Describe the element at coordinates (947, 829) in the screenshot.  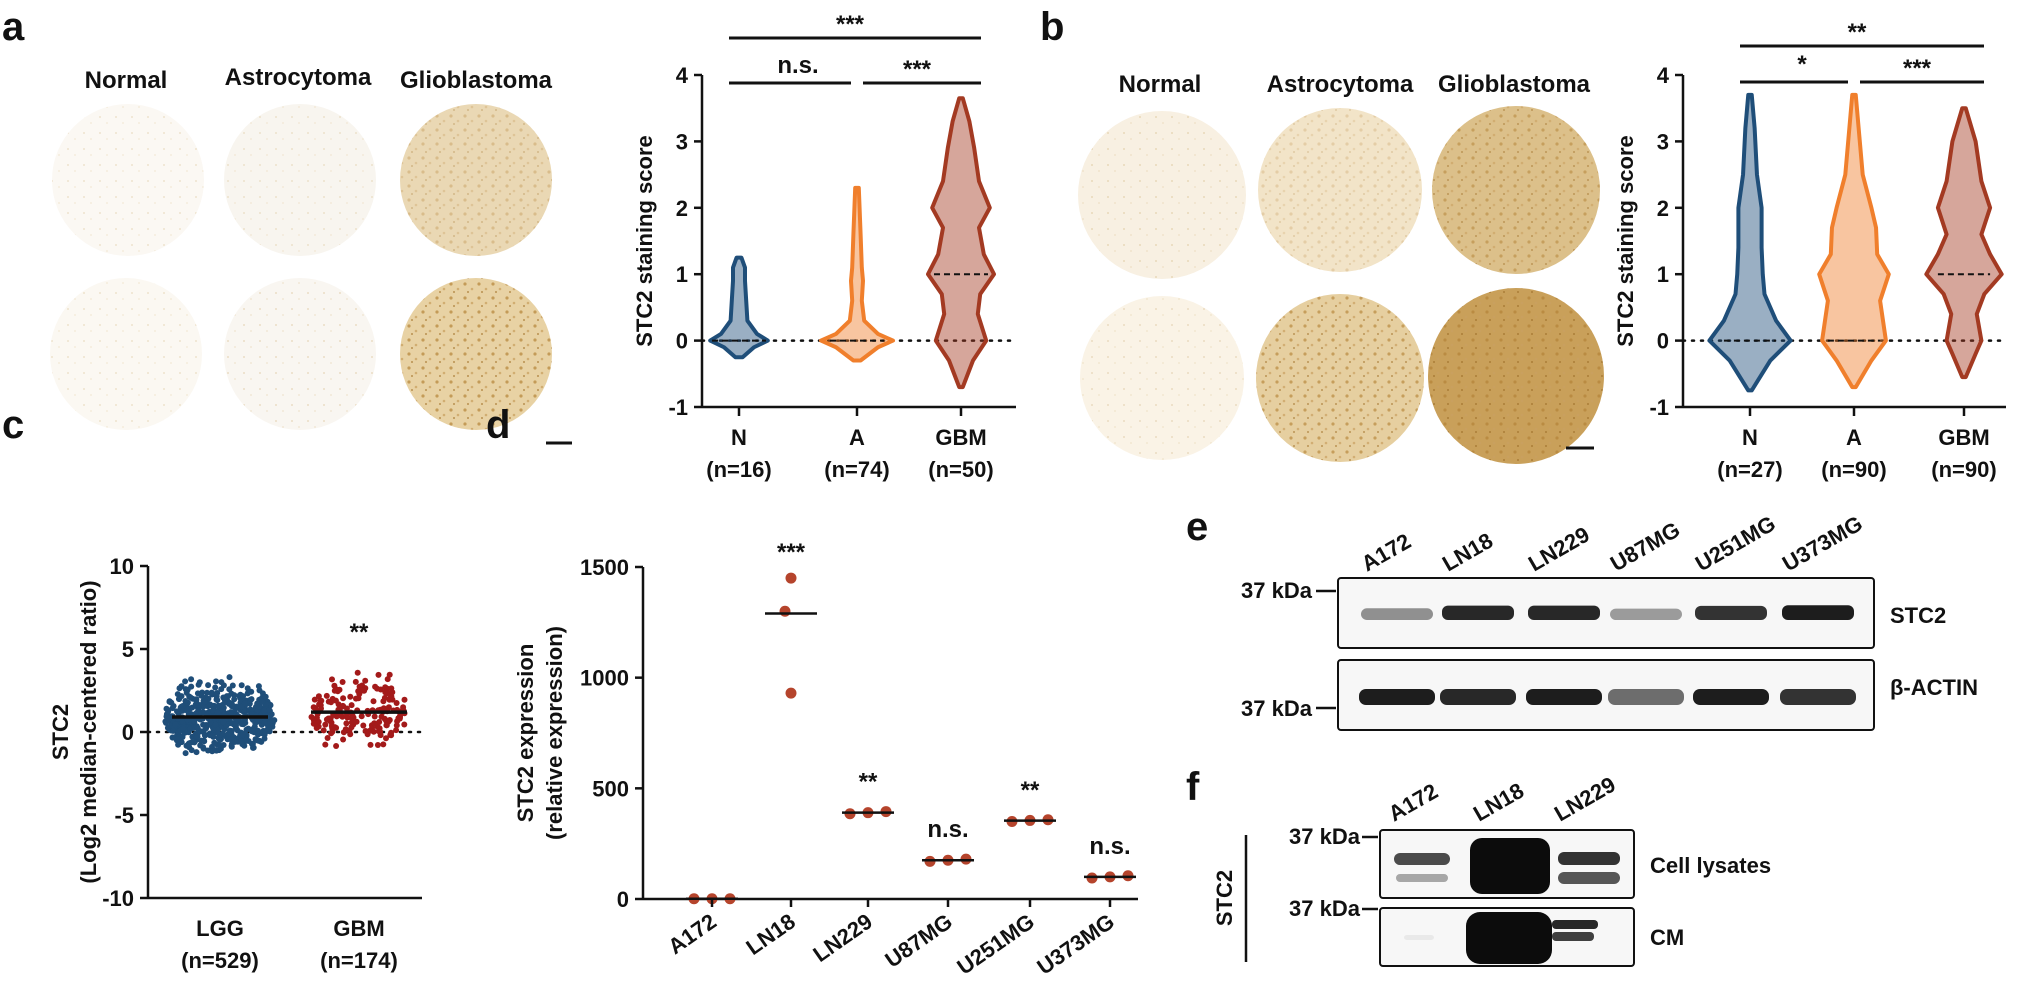
I see `sig-label-u87mg: n.s.` at that location.